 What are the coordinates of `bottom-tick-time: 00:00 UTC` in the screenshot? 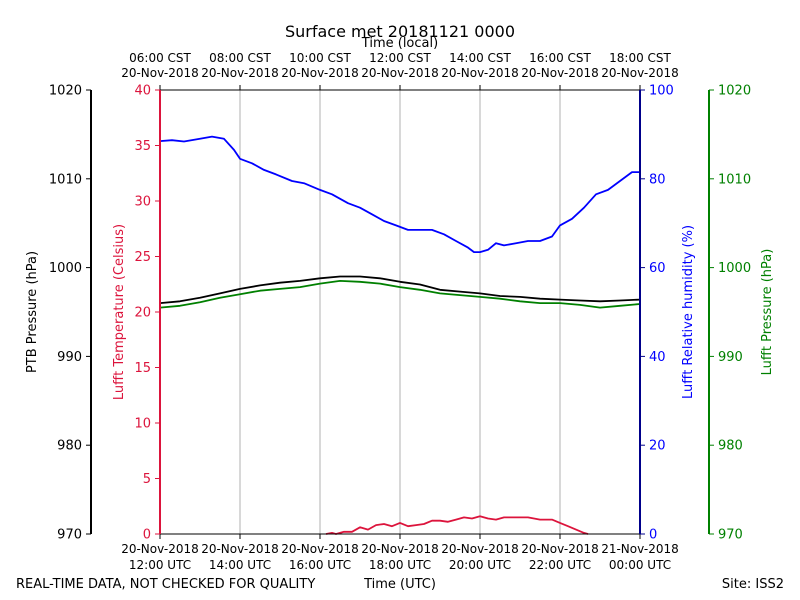 It's located at (640, 565).